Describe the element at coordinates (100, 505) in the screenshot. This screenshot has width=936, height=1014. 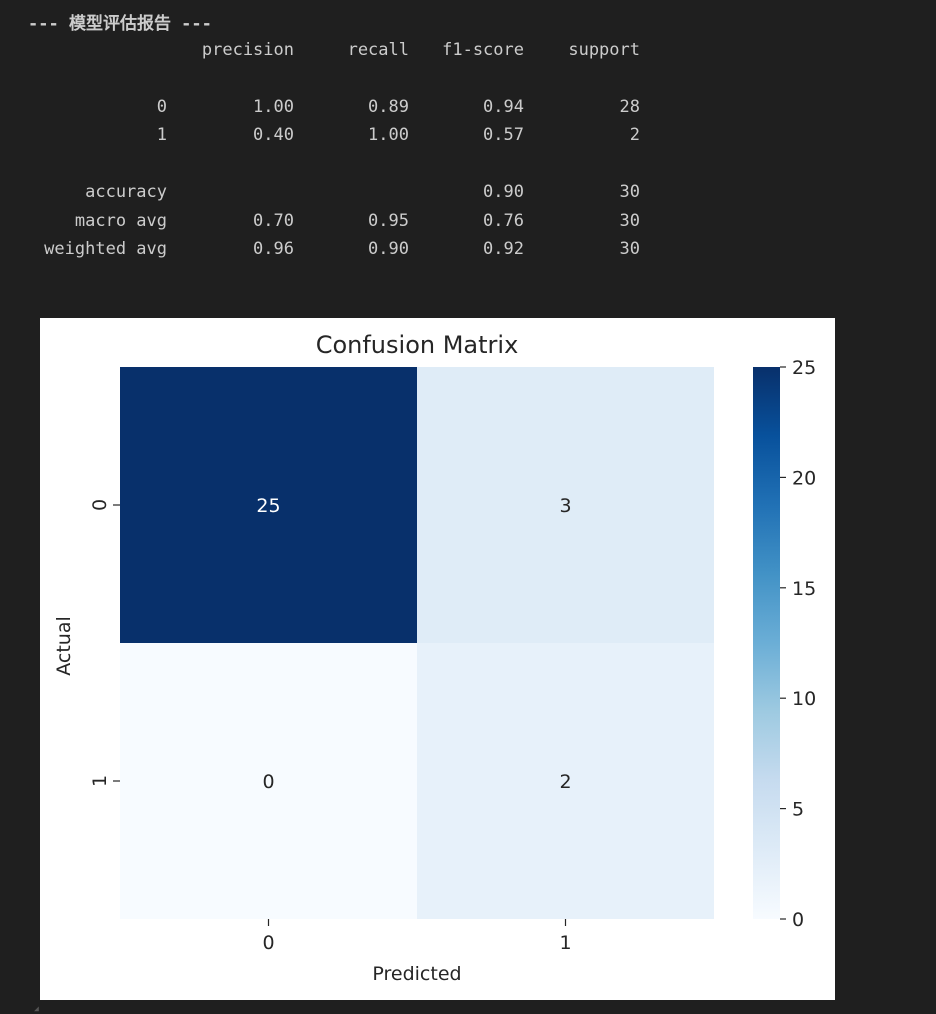
I see `y-tick-label-0: 0` at that location.